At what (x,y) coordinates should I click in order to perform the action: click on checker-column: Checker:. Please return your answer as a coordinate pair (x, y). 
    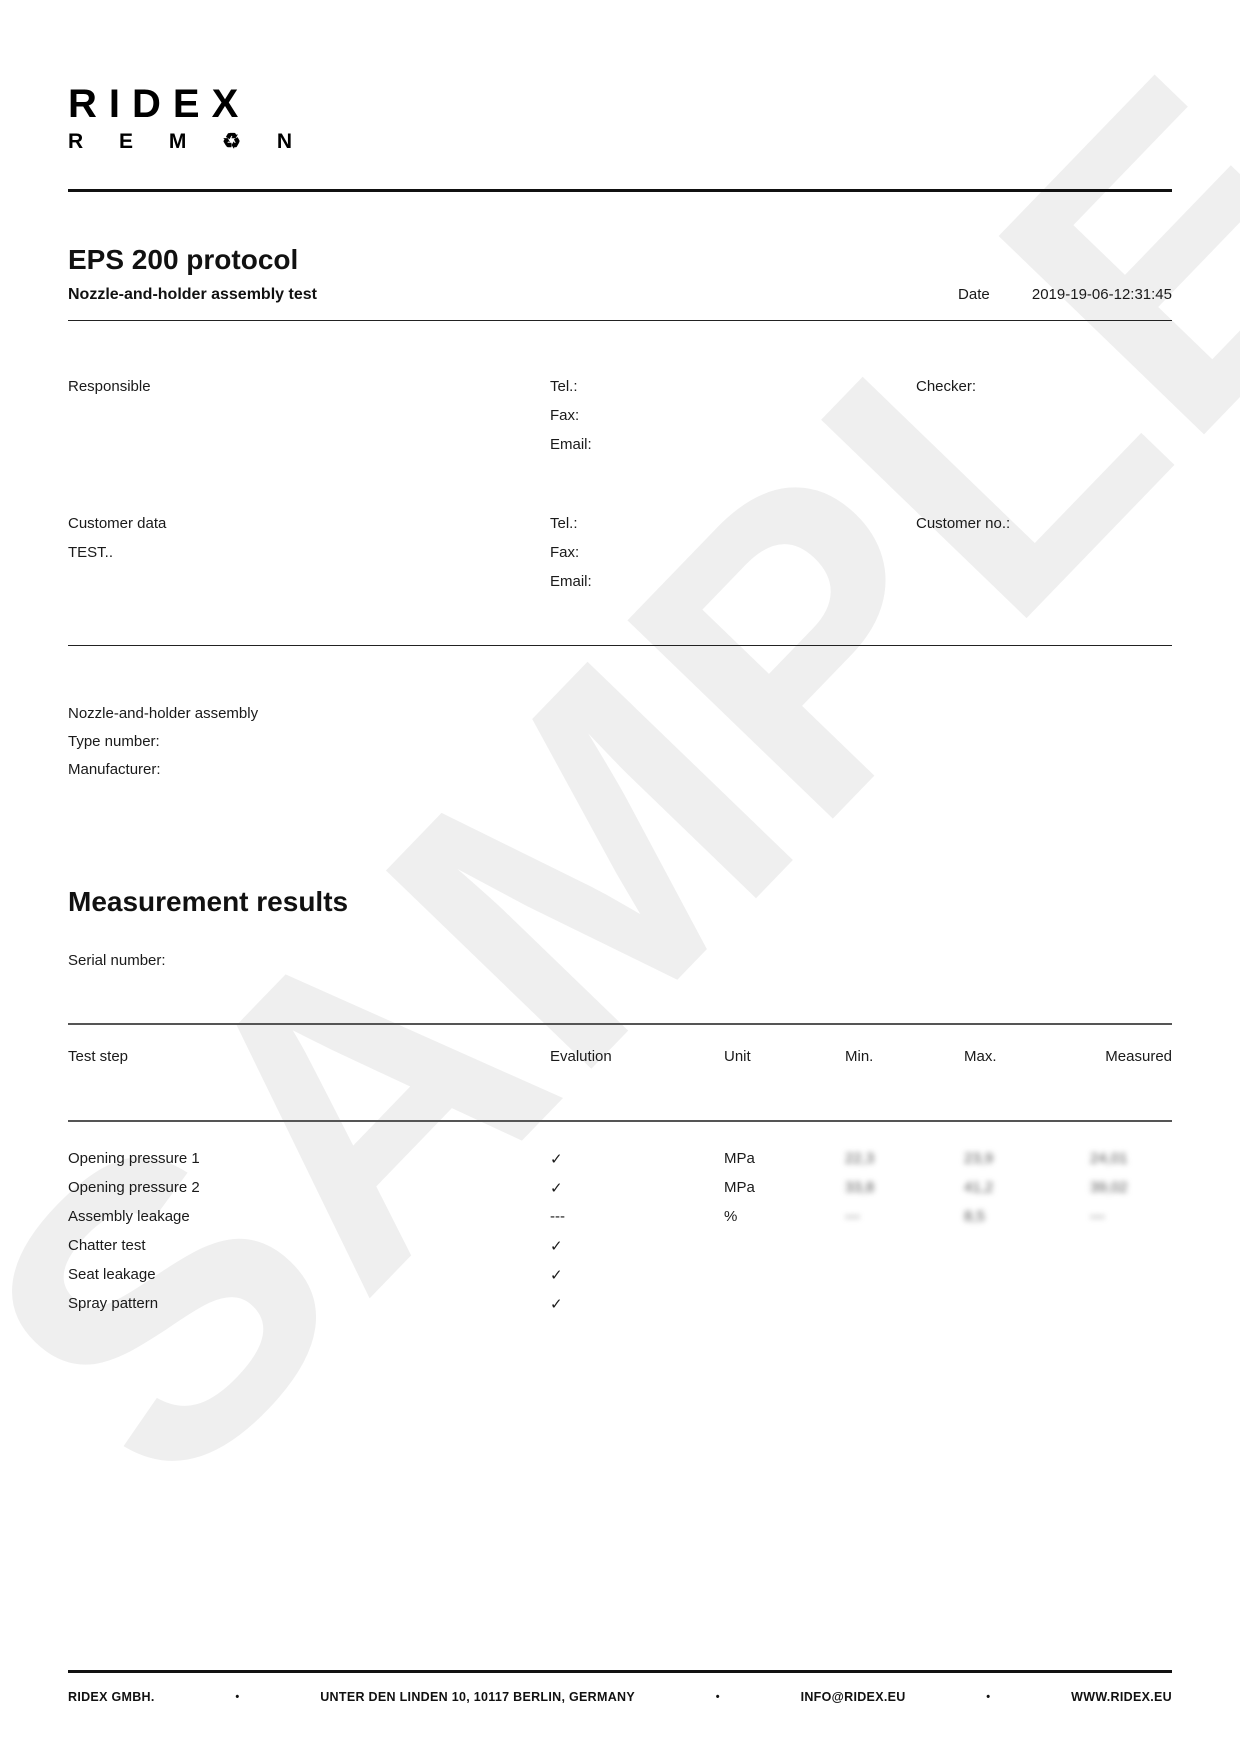
    Looking at the image, I should click on (1044, 415).